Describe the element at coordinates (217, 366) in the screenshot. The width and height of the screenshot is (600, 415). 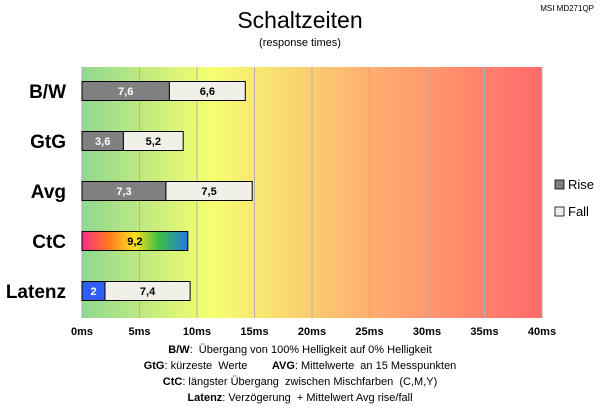
I see `note-text: : kürzeste Werte` at that location.